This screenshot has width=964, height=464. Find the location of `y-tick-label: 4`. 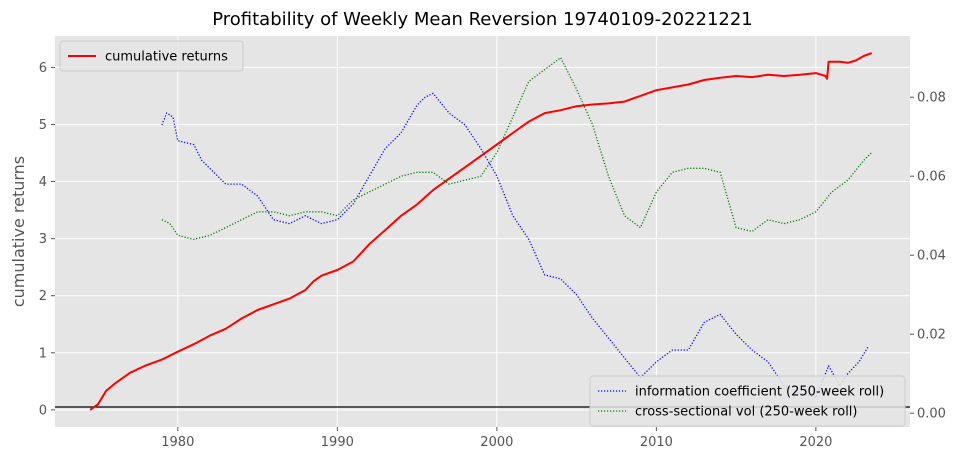

y-tick-label: 4 is located at coordinates (43, 182).